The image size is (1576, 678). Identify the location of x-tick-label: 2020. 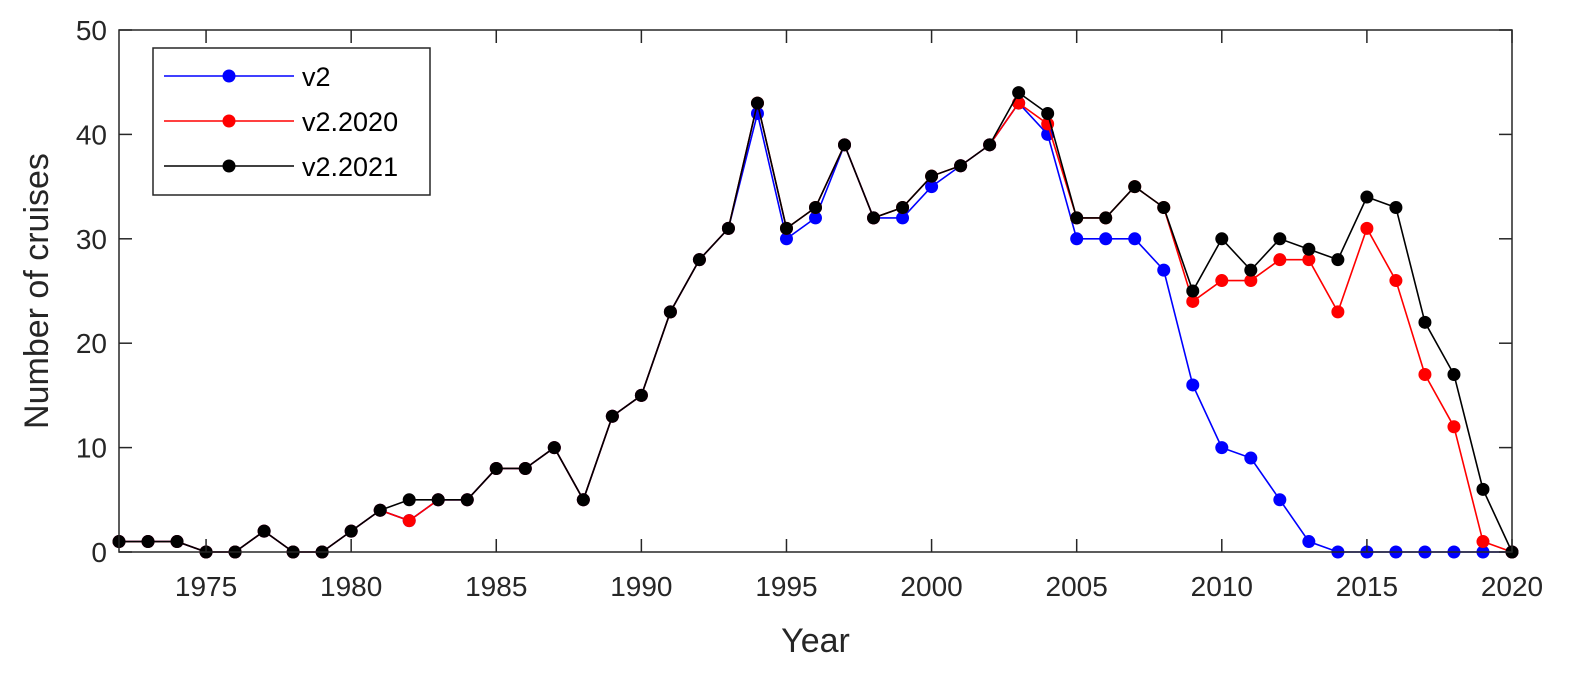
(1512, 586).